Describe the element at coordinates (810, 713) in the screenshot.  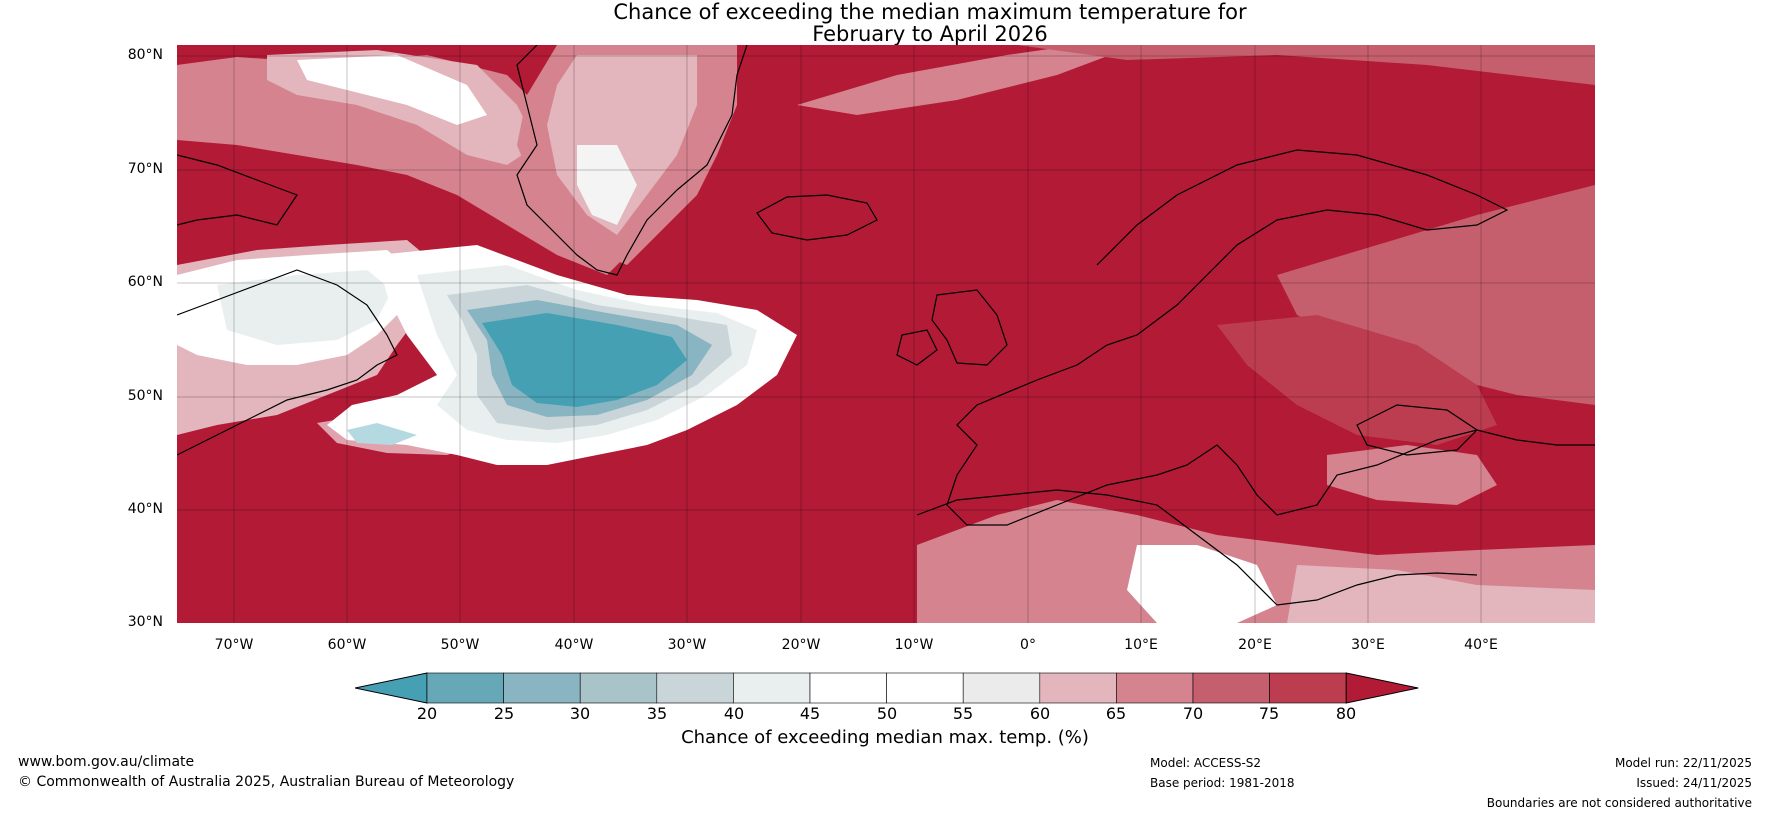
I see `colorbar-tick-45: 45` at that location.